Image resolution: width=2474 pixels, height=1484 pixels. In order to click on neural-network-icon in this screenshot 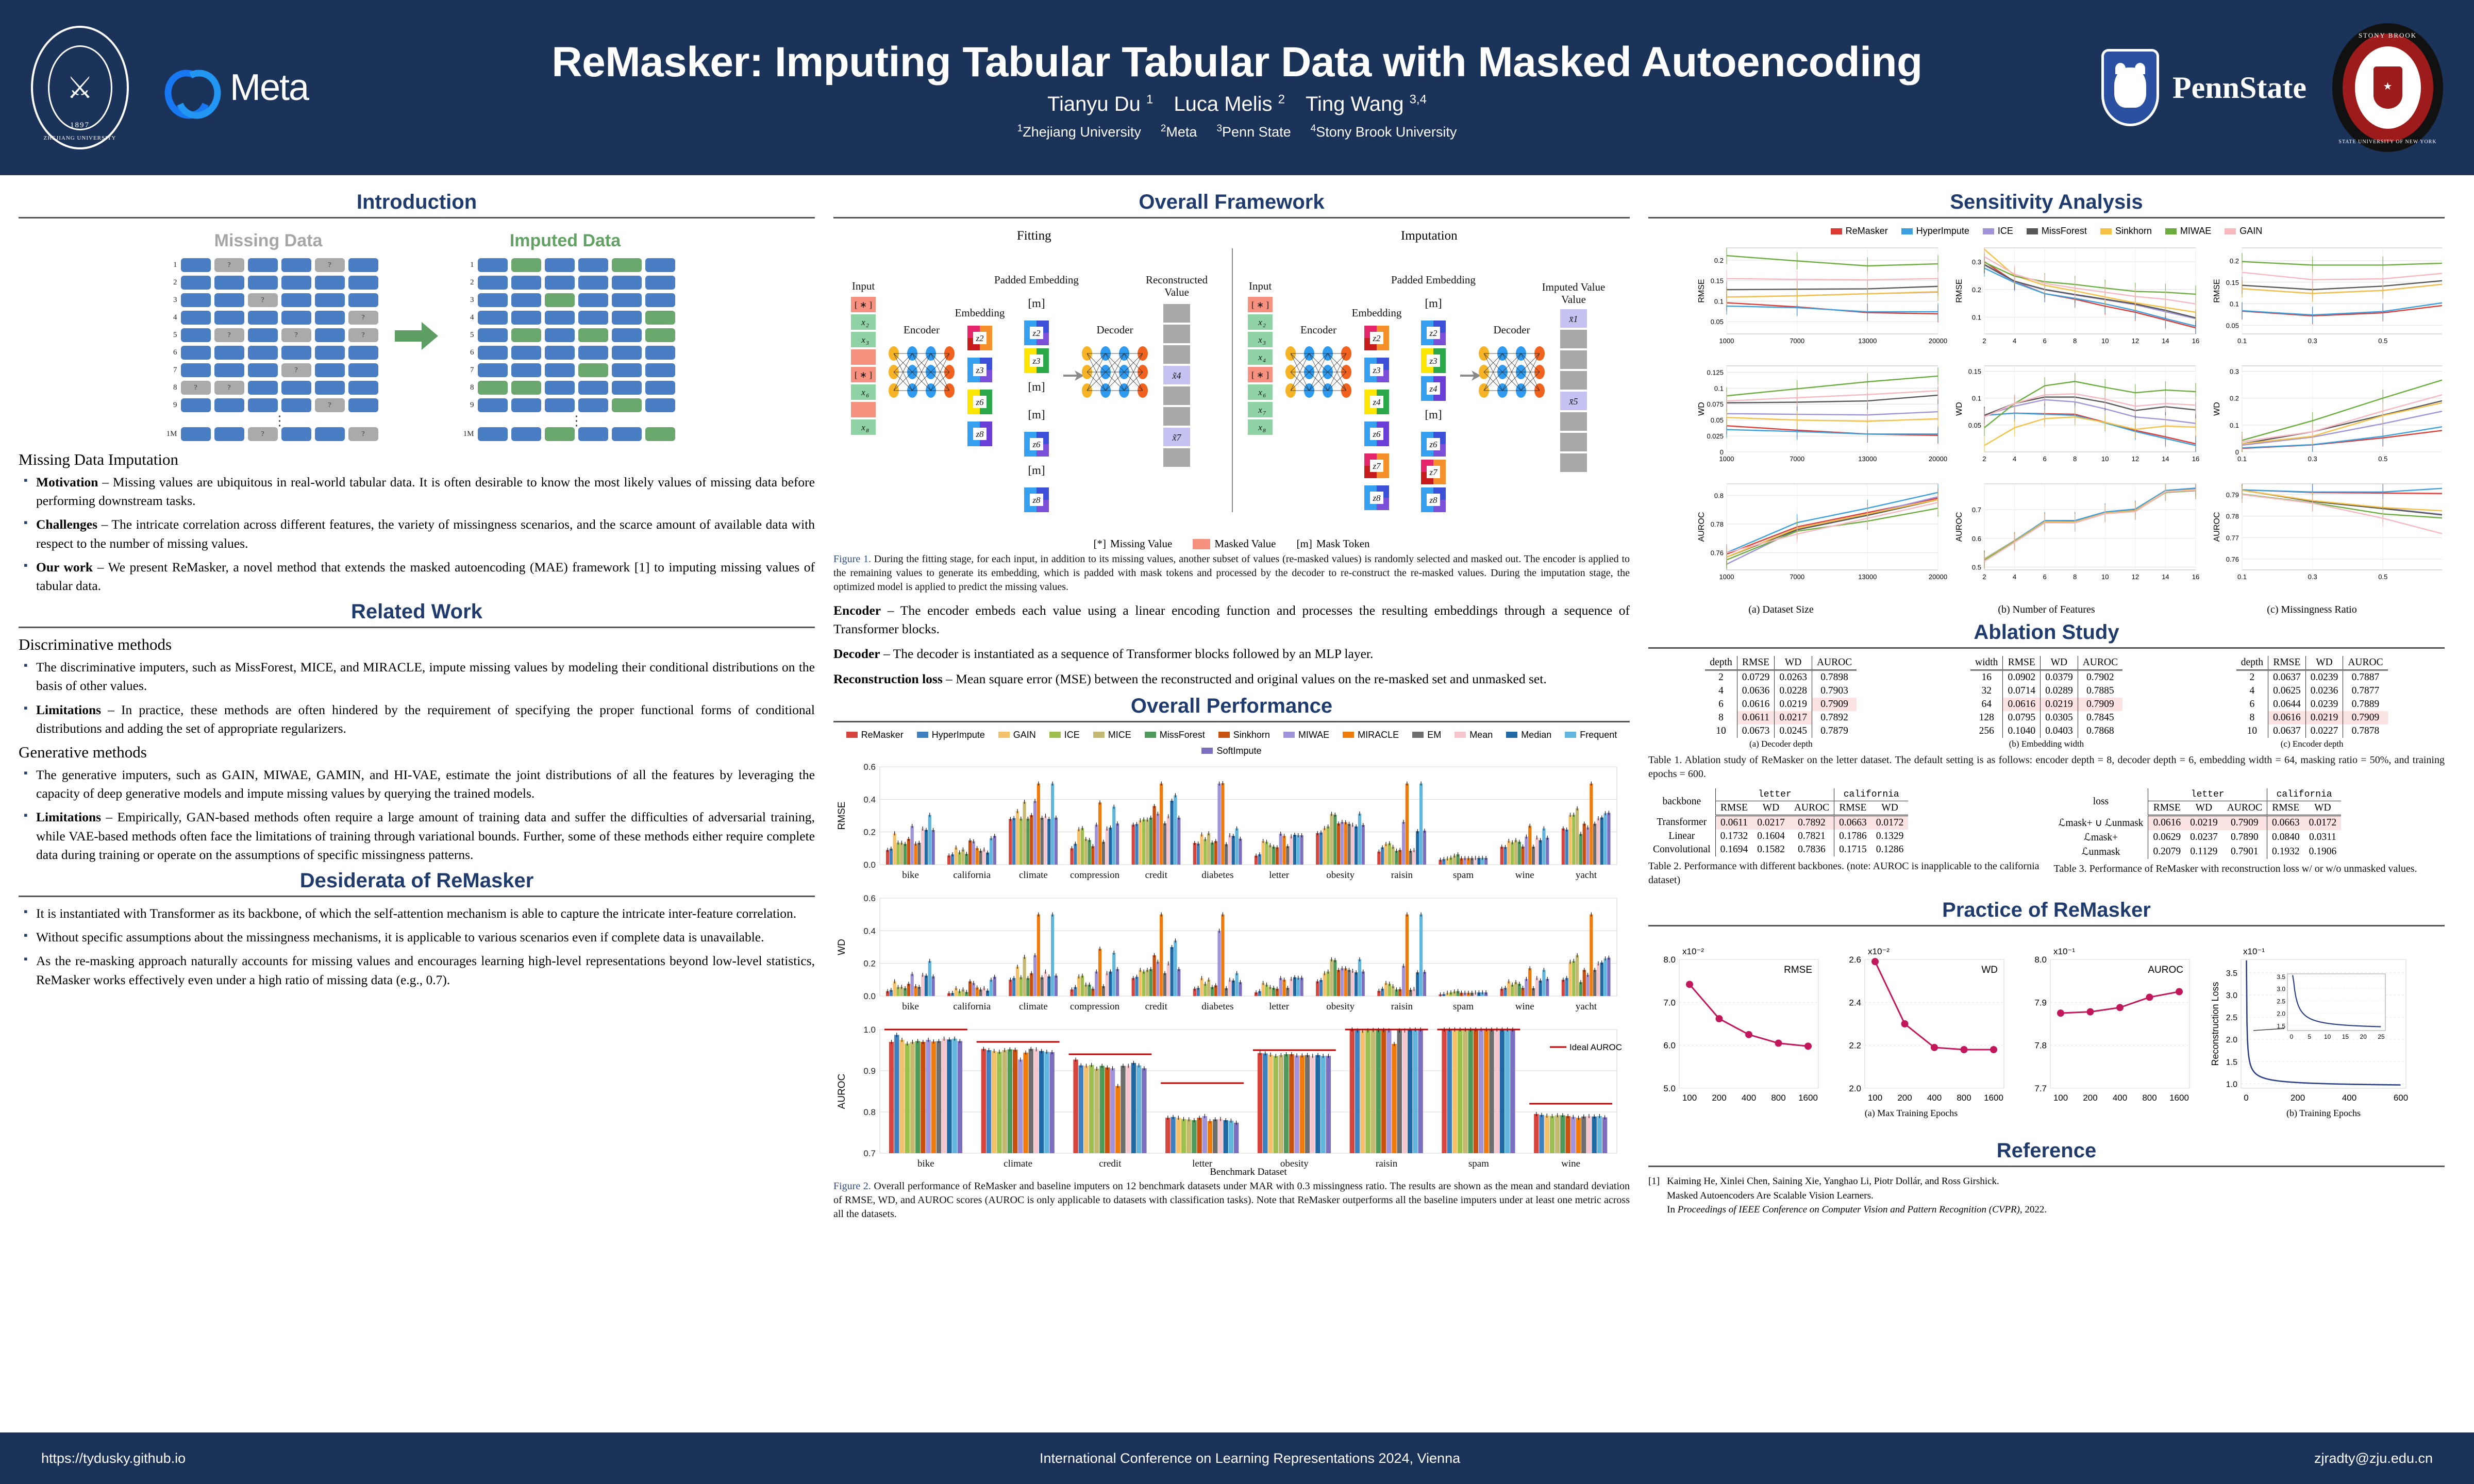, I will do `click(1115, 372)`.